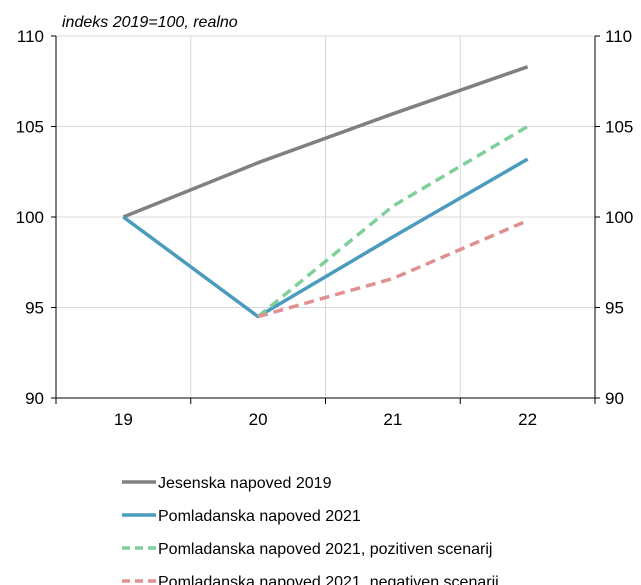 Image resolution: width=641 pixels, height=585 pixels. Describe the element at coordinates (614, 308) in the screenshot. I see `y-tick-label-right: 95` at that location.